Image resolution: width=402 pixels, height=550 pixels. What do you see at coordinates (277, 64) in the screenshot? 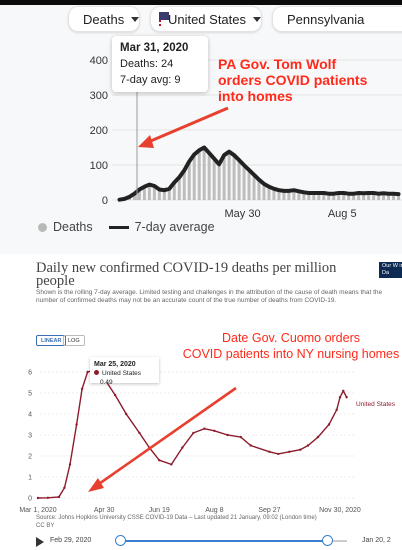
I see `annotation-line-1: PA Gov. Tom Wolf` at bounding box center [277, 64].